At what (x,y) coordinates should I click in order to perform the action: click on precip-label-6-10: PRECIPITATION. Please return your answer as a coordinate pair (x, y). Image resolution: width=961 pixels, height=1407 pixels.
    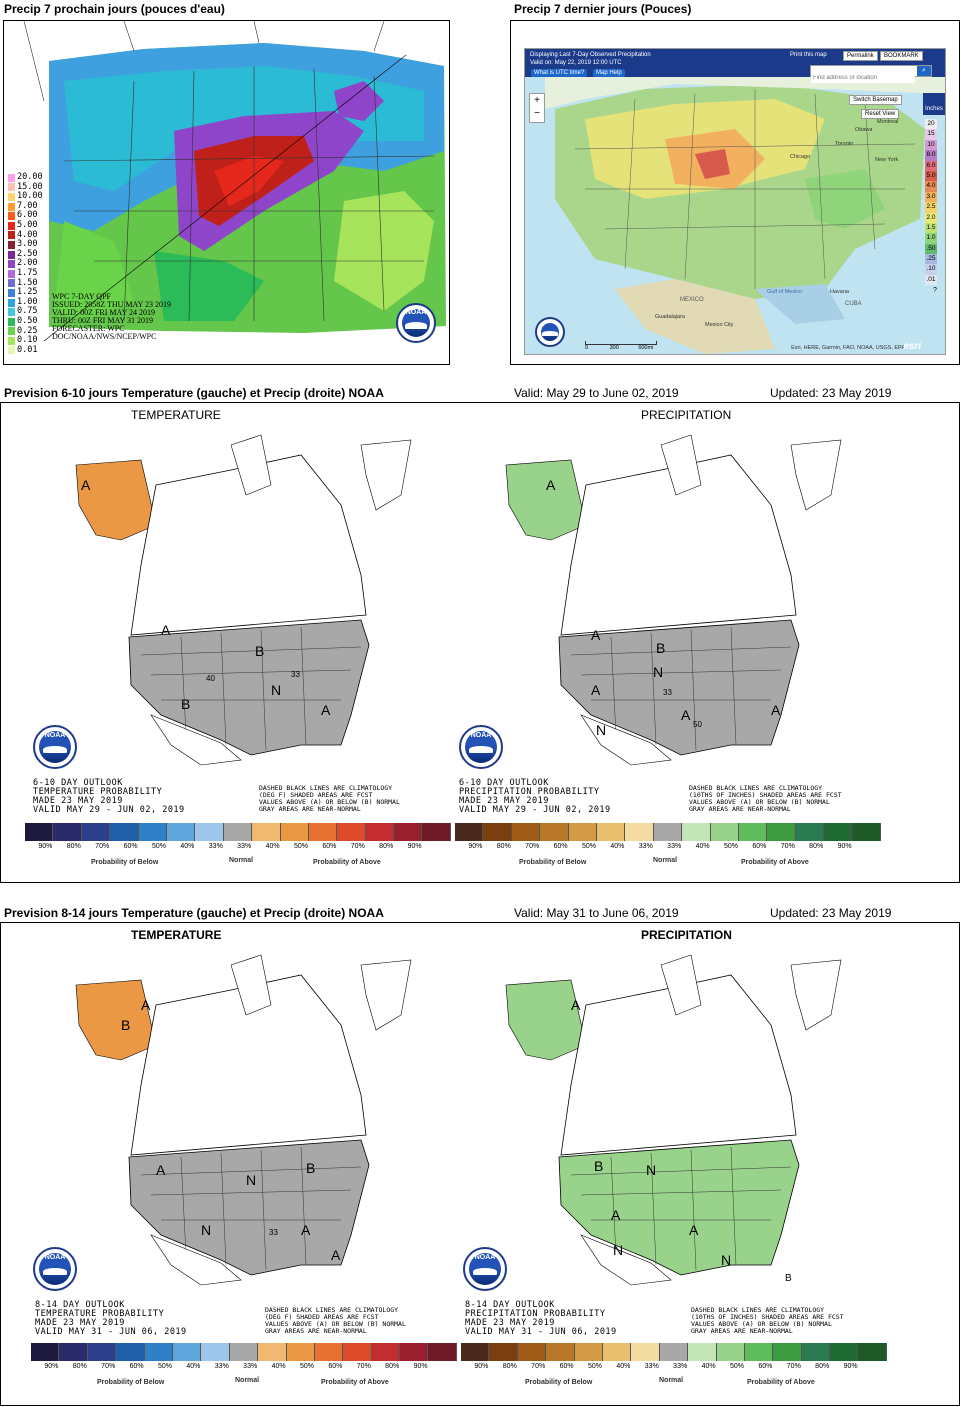
    Looking at the image, I should click on (686, 415).